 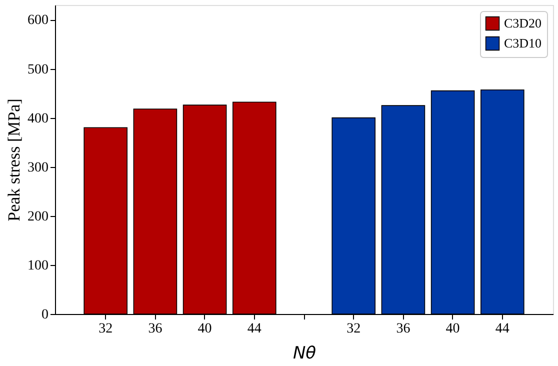 I want to click on y-tick-label: 600, so click(x=38, y=20).